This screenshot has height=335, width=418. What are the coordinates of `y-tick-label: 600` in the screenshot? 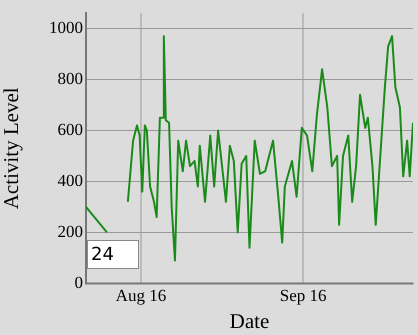 It's located at (70, 129).